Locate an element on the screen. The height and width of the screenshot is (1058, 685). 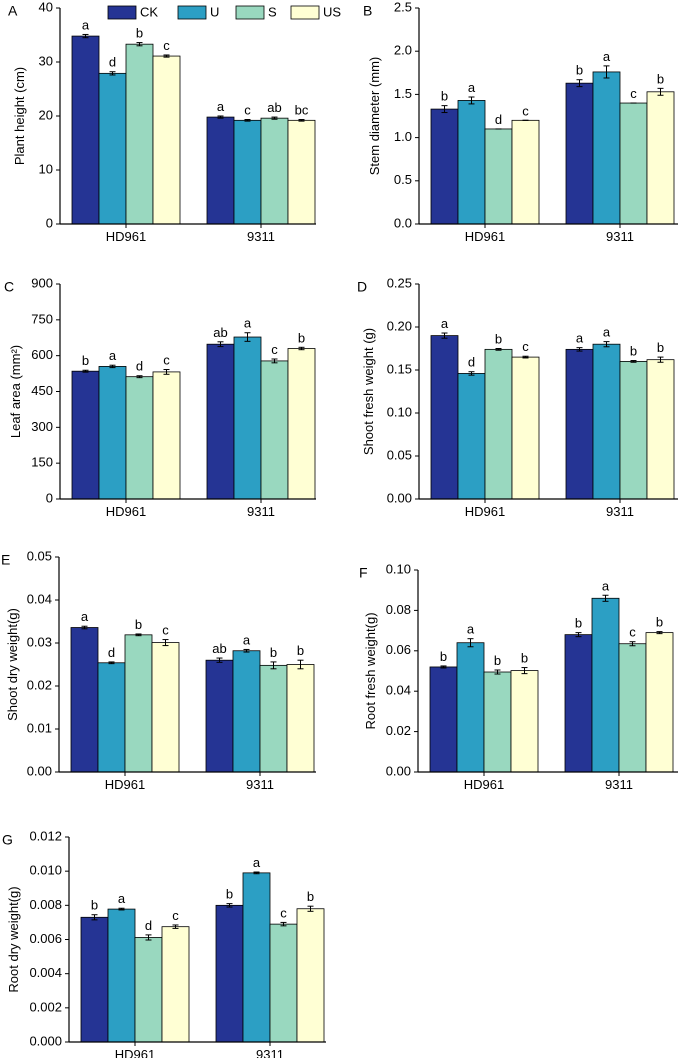
y-axis-label: Plant height (cm) is located at coordinates (19, 116).